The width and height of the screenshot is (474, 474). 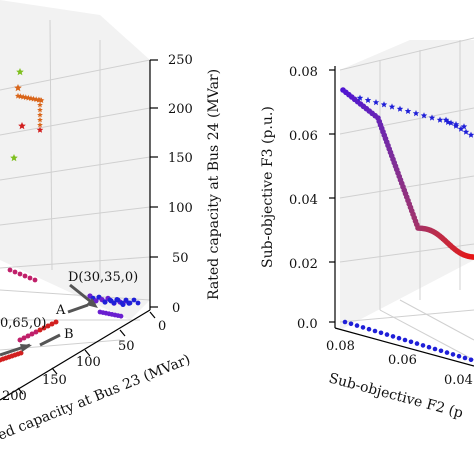 What do you see at coordinates (54, 380) in the screenshot?
I see `left-x-tick-150: 150` at bounding box center [54, 380].